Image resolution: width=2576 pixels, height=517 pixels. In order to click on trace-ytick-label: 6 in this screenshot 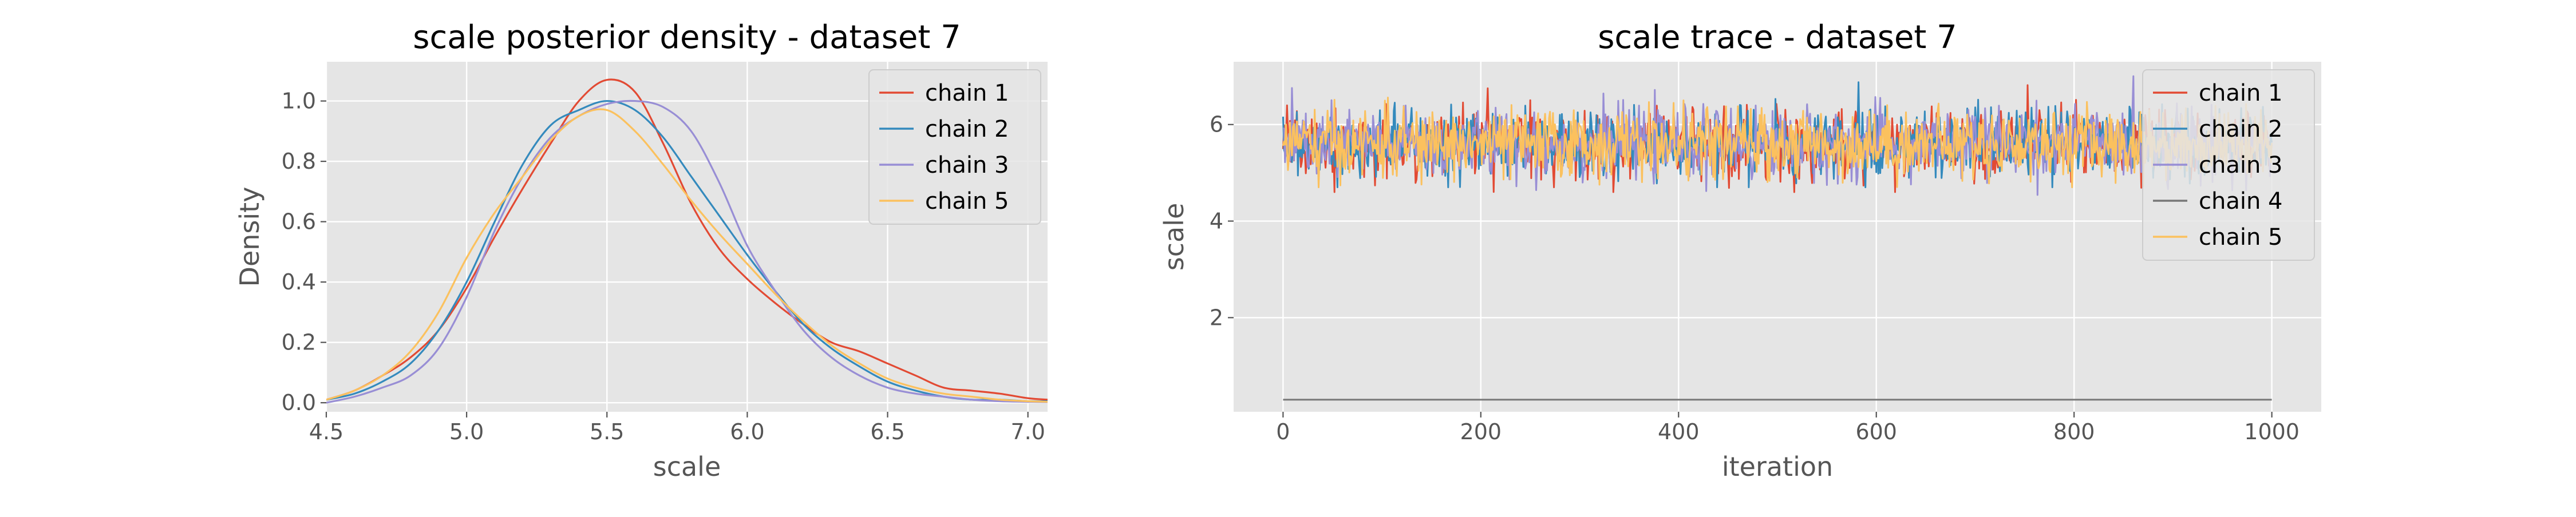, I will do `click(1216, 124)`.